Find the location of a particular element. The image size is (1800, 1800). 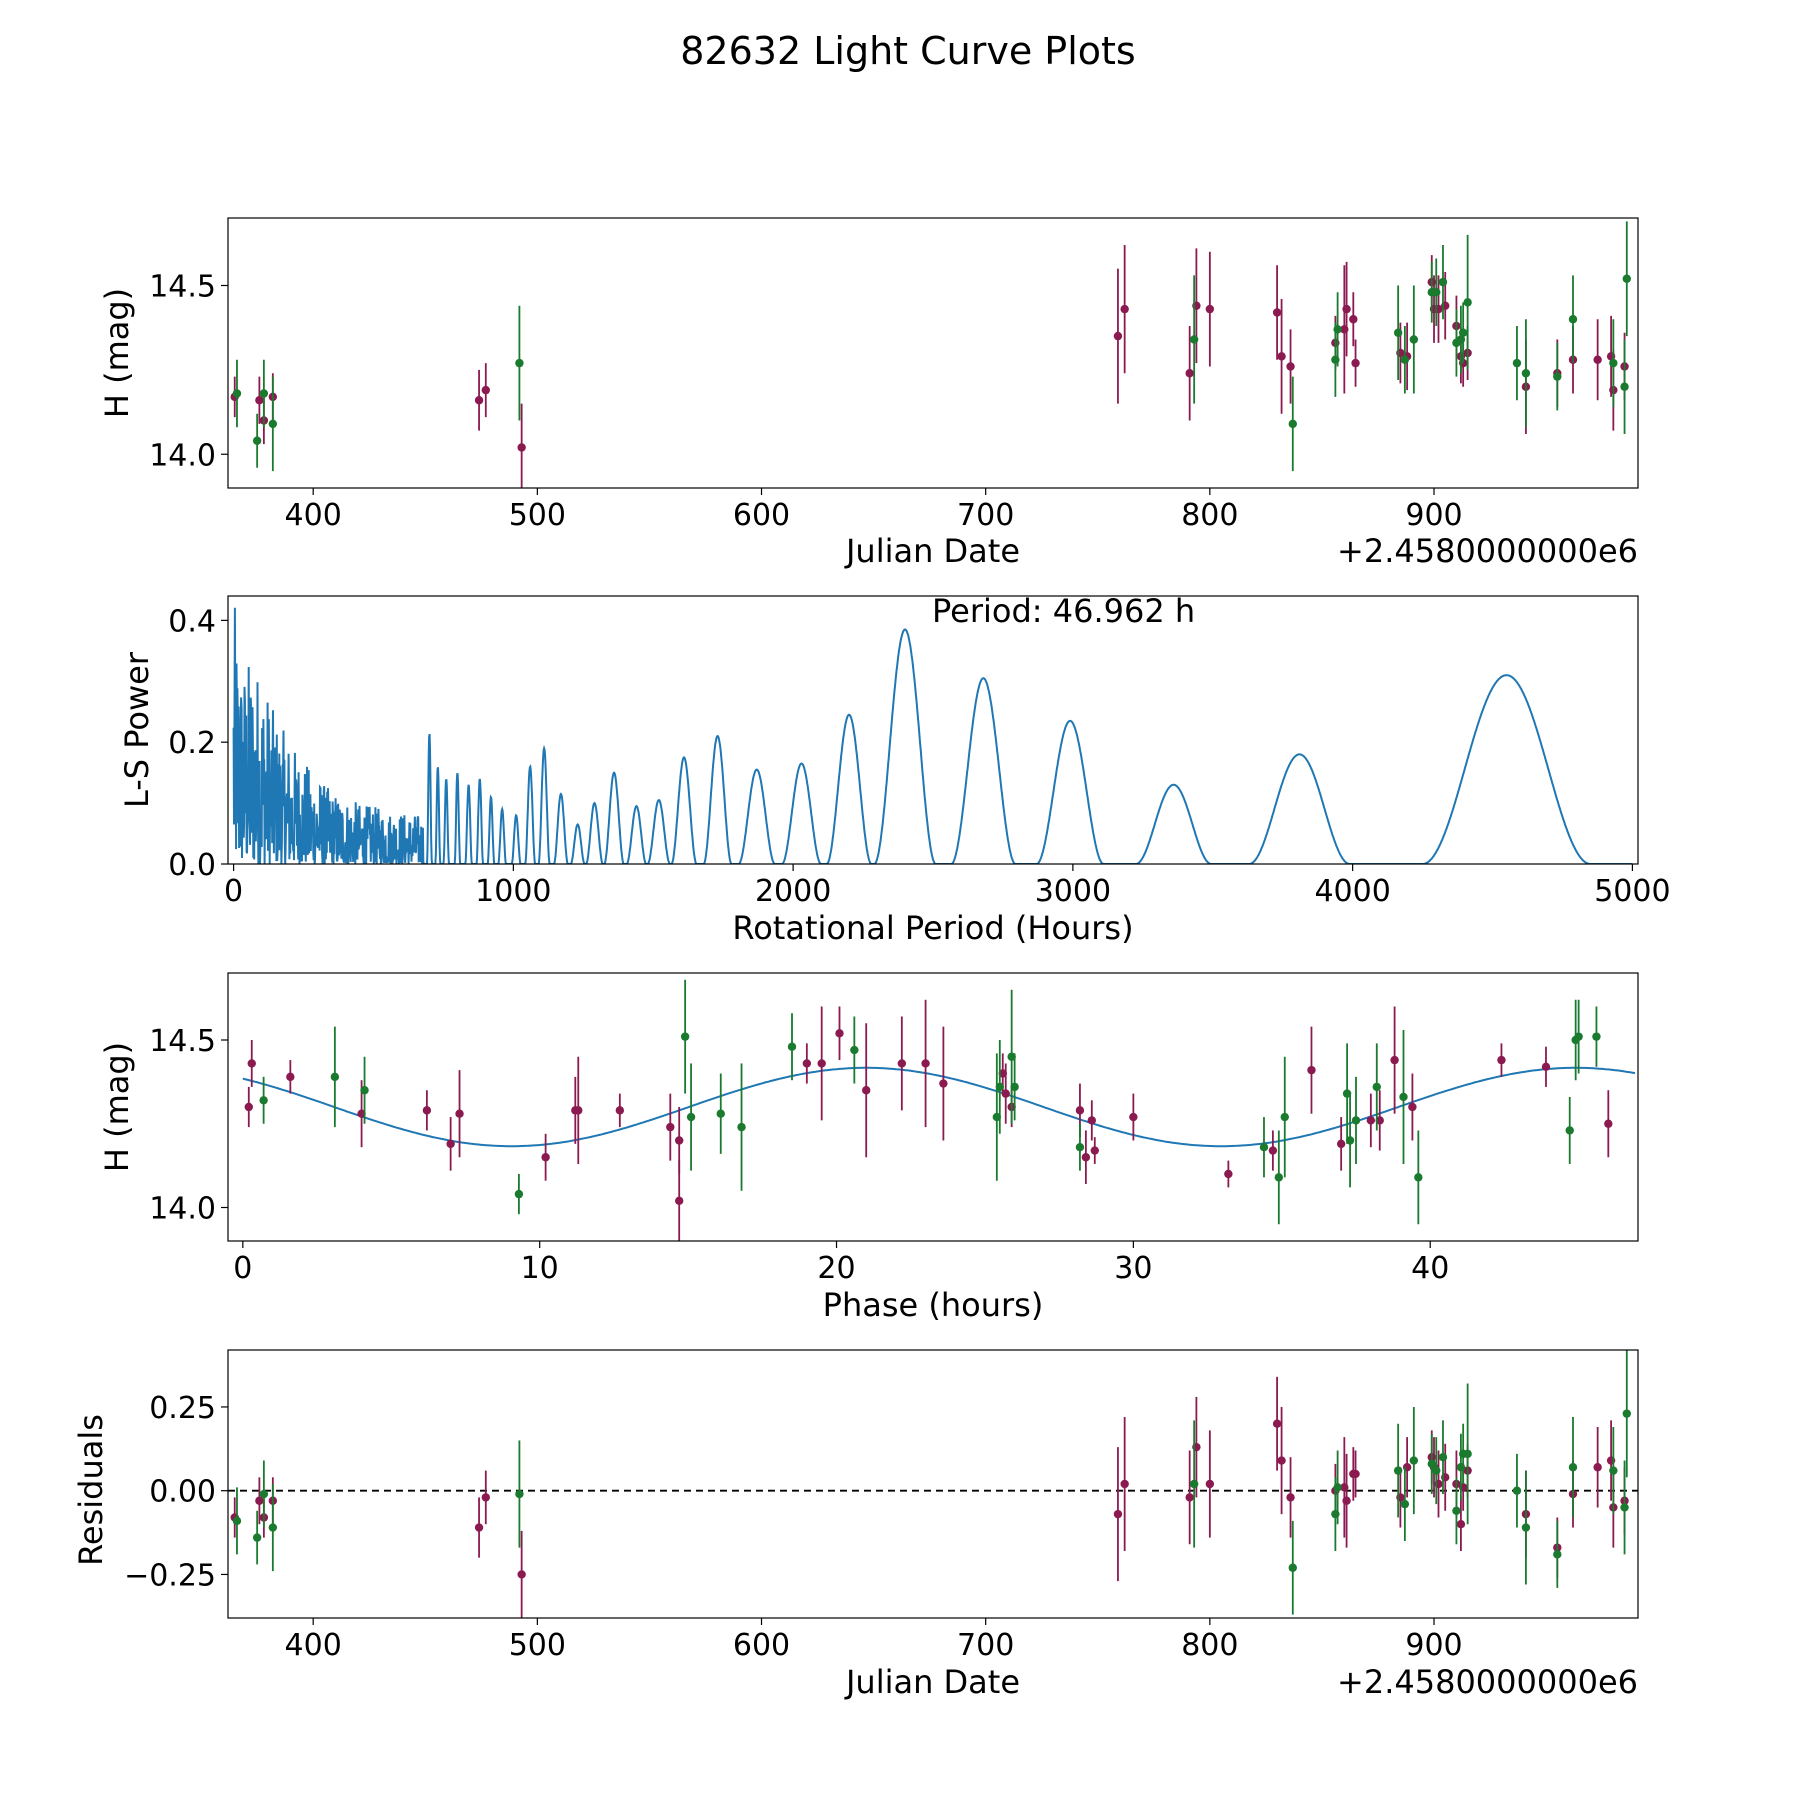

residuals-ylabel: Residuals is located at coordinates (91, 1490).